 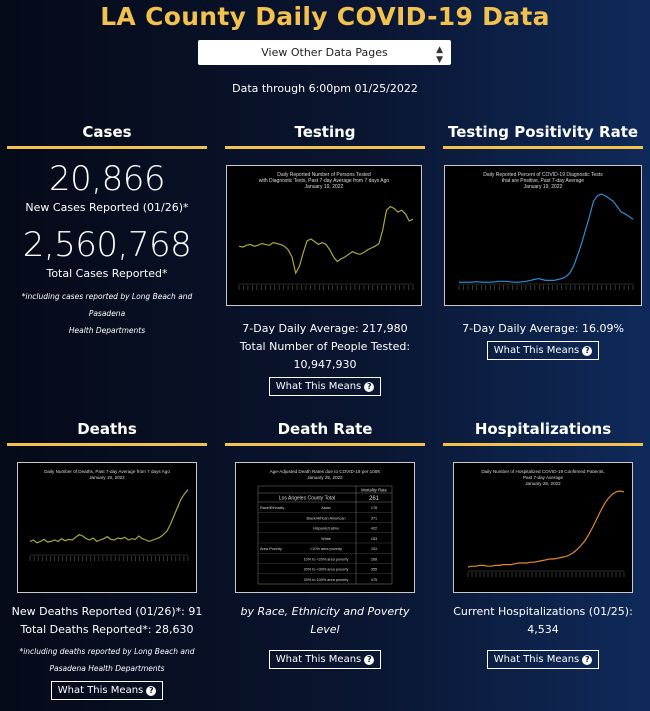 What do you see at coordinates (107, 207) in the screenshot?
I see `new-cases-label: New Cases Reported (01/26)*` at bounding box center [107, 207].